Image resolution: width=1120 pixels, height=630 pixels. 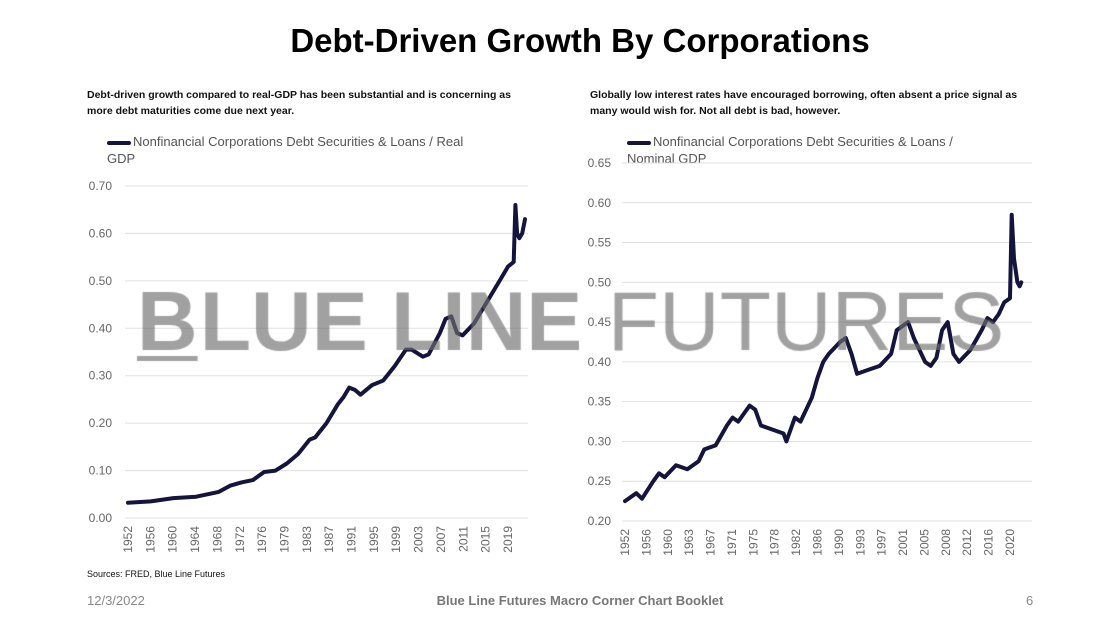 What do you see at coordinates (711, 542) in the screenshot?
I see `x-tick-label: 1967` at bounding box center [711, 542].